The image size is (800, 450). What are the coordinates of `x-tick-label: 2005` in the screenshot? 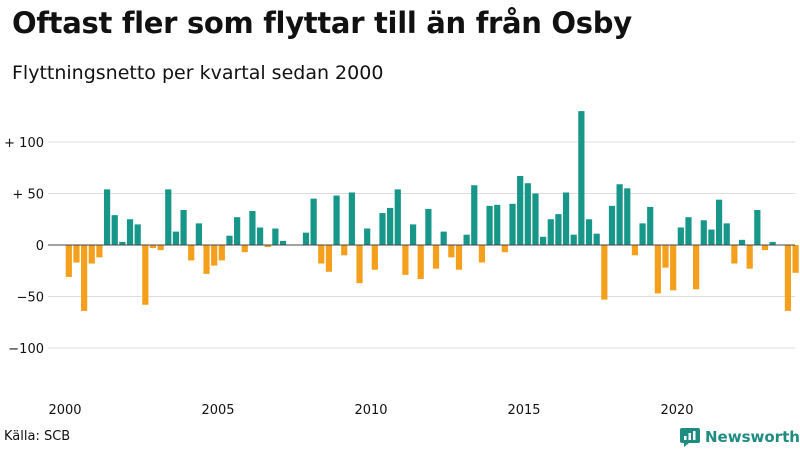 It's located at (217, 410).